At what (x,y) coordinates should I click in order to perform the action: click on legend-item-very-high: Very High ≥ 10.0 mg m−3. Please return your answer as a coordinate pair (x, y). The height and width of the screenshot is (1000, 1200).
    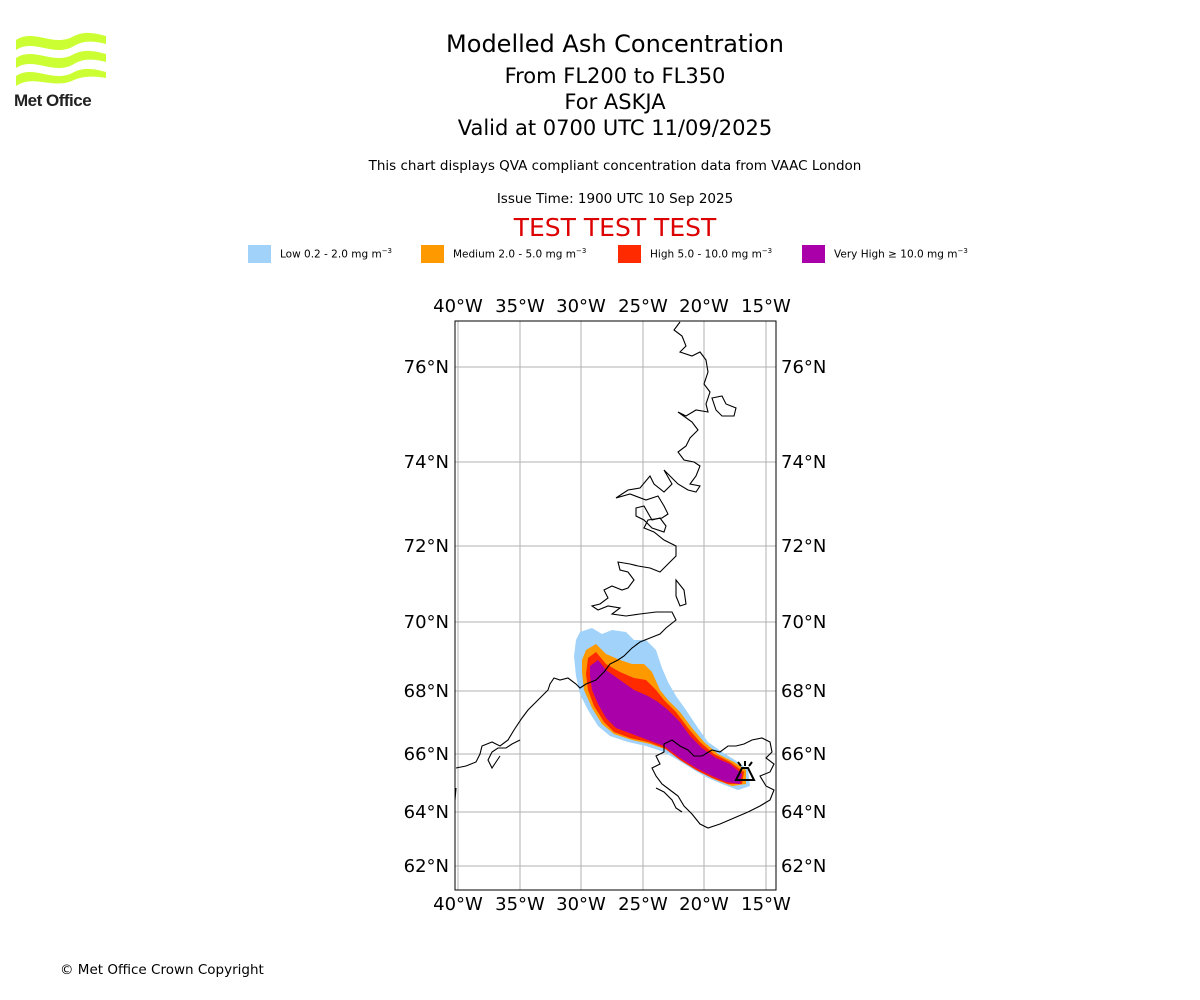
    Looking at the image, I should click on (885, 254).